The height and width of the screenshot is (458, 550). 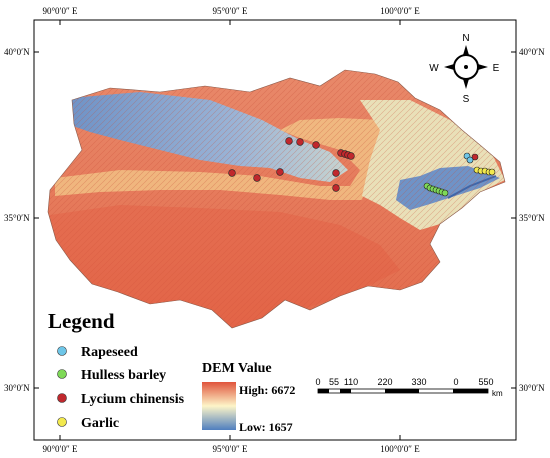 What do you see at coordinates (17, 388) in the screenshot?
I see `left-tick-30n: 30°0′N` at bounding box center [17, 388].